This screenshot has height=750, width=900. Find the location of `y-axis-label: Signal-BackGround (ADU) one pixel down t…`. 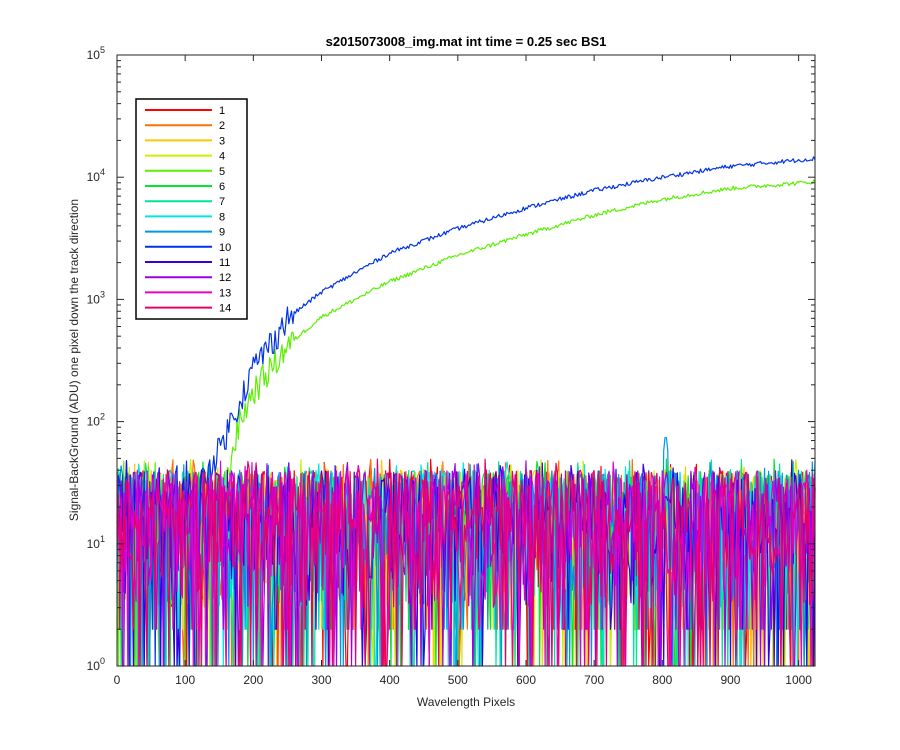

y-axis-label: Signal-BackGround (ADU) one pixel down t… is located at coordinates (74, 360).